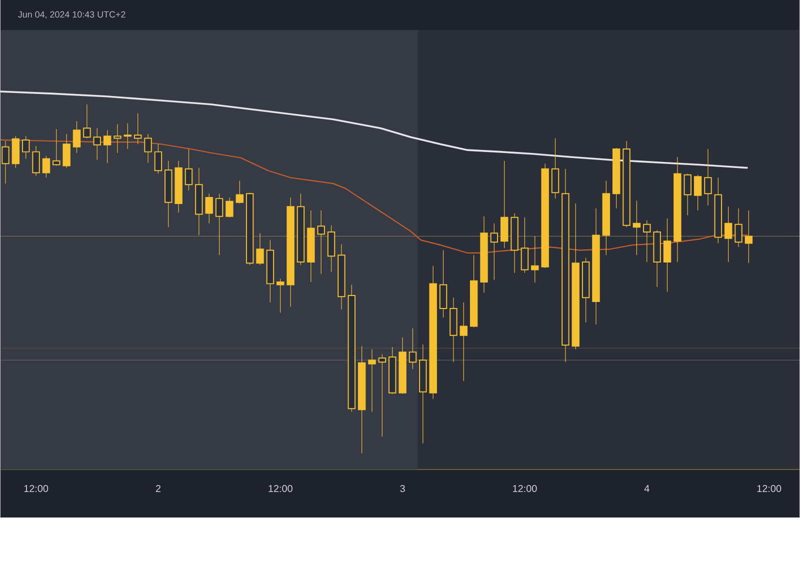 This screenshot has width=800, height=563. Describe the element at coordinates (72, 14) in the screenshot. I see `text: Jun 04, 2024 10:43 UTC+2` at that location.